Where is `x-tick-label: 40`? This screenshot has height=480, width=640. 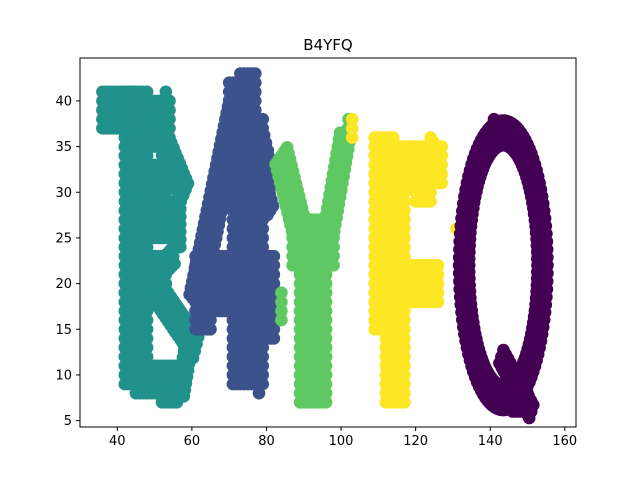 x-tick-label: 40 is located at coordinates (117, 441).